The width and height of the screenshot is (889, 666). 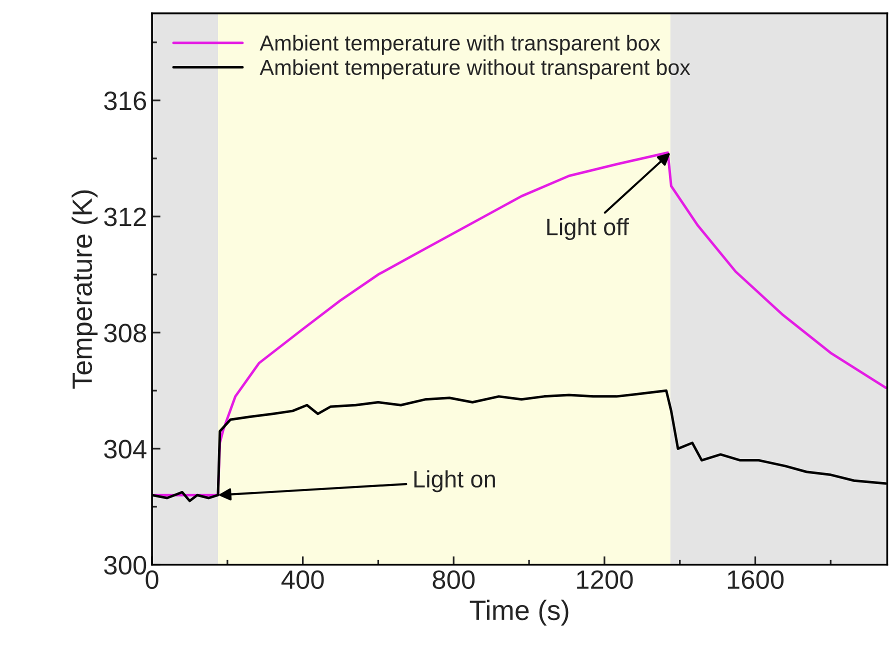 What do you see at coordinates (125, 565) in the screenshot?
I see `y-tick-label: 300` at bounding box center [125, 565].